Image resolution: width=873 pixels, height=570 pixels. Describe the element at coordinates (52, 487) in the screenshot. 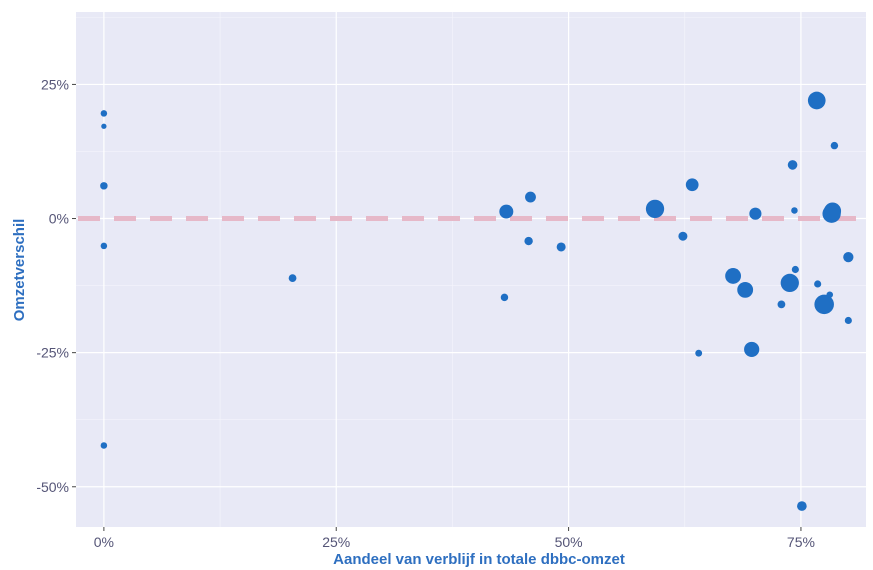

I see `y-tick-label: -50%` at that location.